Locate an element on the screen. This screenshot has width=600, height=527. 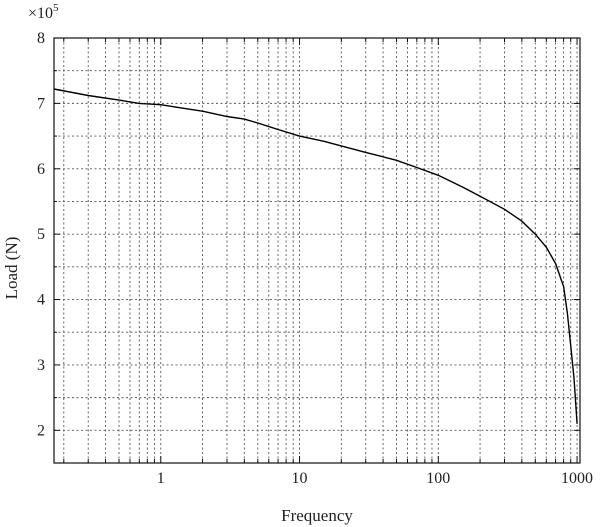
y-tick-label: 8 is located at coordinates (41, 38).